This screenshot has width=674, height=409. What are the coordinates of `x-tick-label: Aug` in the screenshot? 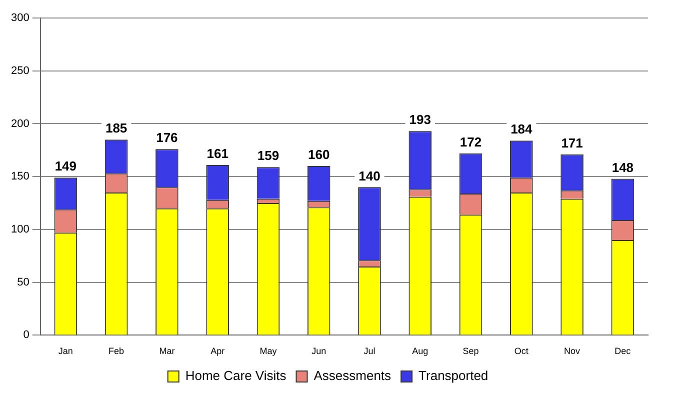 It's located at (420, 351).